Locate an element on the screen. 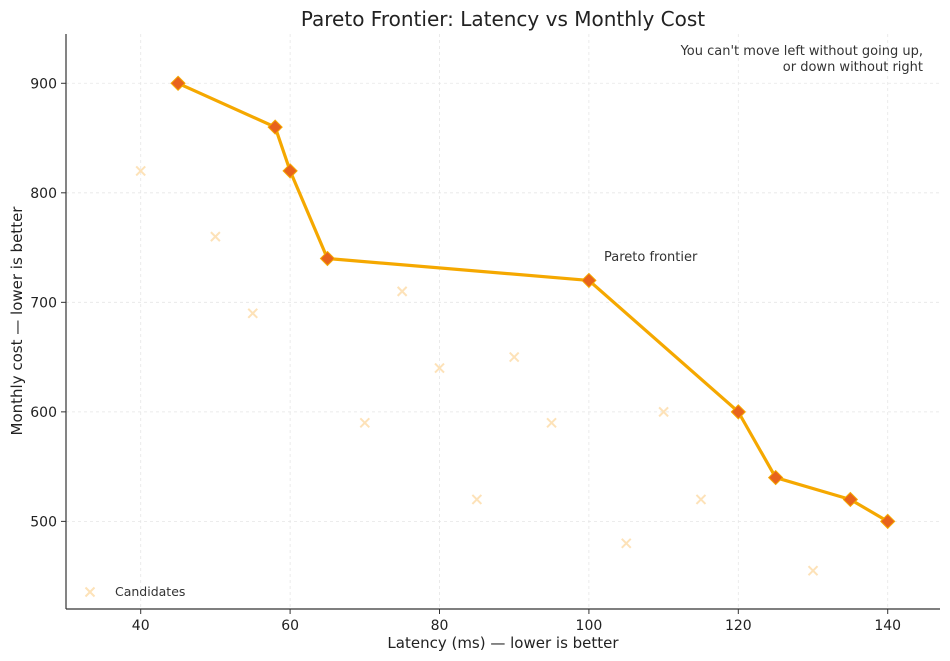  pareto-frontier-annotation: Pareto frontier is located at coordinates (651, 257).